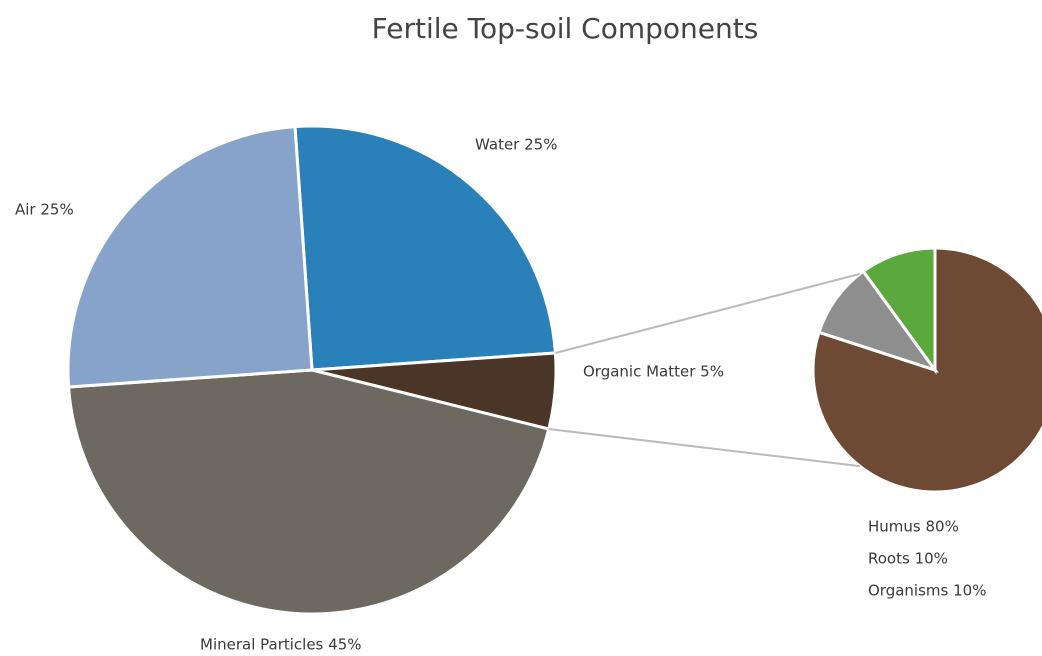 The width and height of the screenshot is (1042, 656). Describe the element at coordinates (516, 145) in the screenshot. I see `data-label: Water 25%` at that location.